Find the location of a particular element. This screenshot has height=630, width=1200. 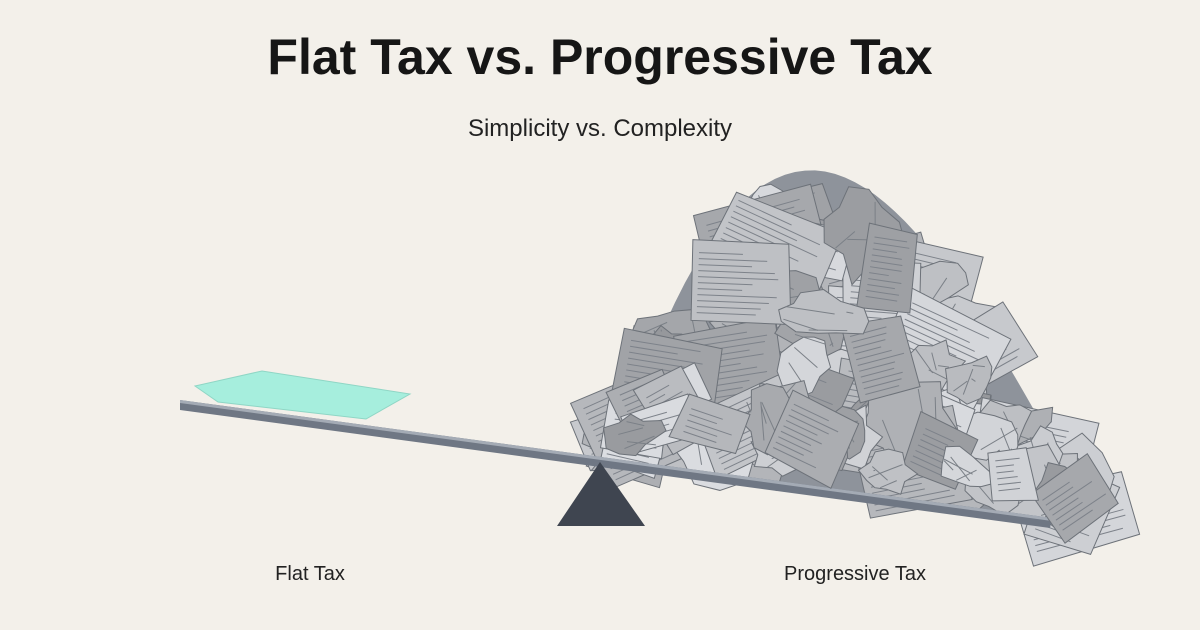

flat-tax-sheet is located at coordinates (302, 395).